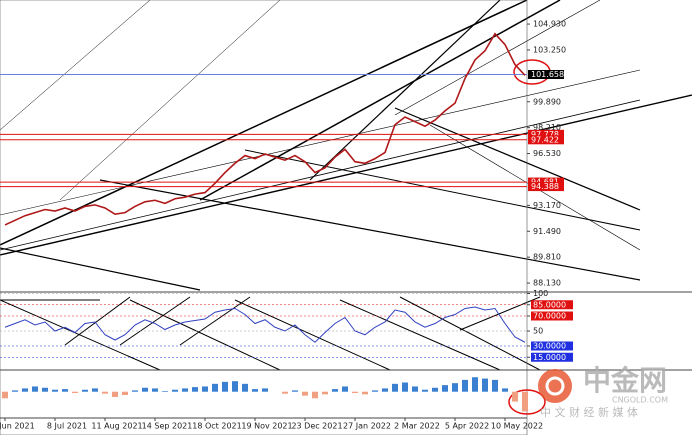 Image resolution: width=692 pixels, height=435 pixels. Describe the element at coordinates (625, 380) in the screenshot. I see `watermark-title: 中金网` at that location.